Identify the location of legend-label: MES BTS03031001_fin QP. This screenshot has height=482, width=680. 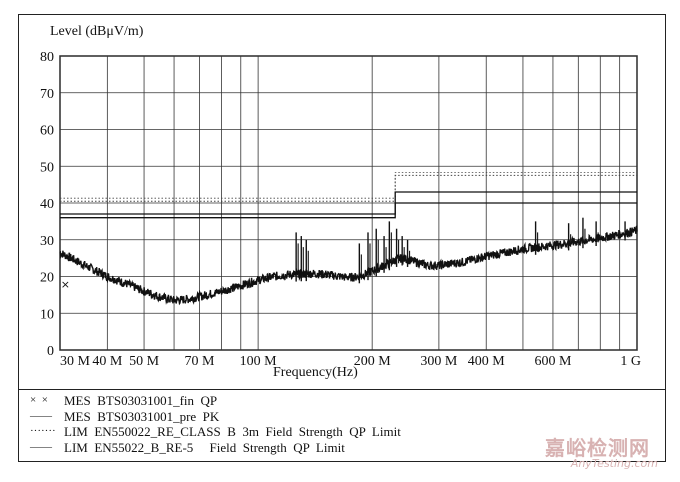
(141, 400).